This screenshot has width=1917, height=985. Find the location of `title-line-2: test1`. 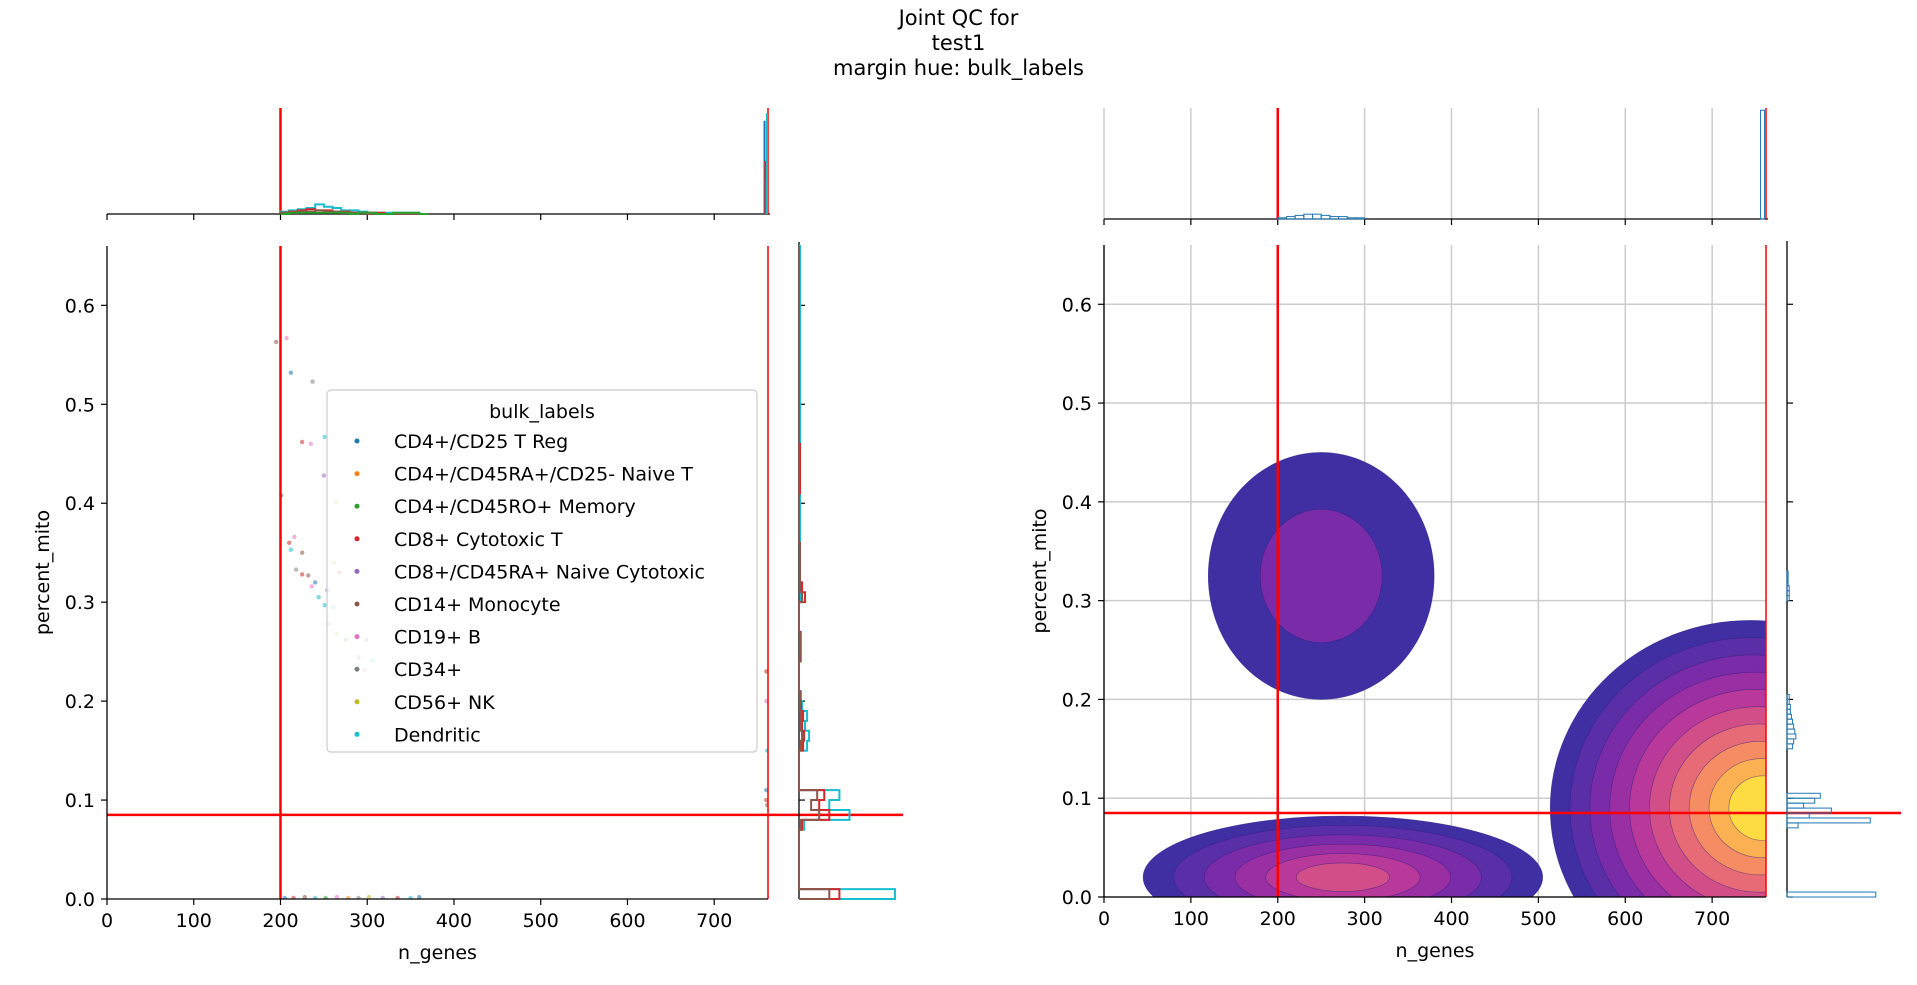

title-line-2: test1 is located at coordinates (958, 43).